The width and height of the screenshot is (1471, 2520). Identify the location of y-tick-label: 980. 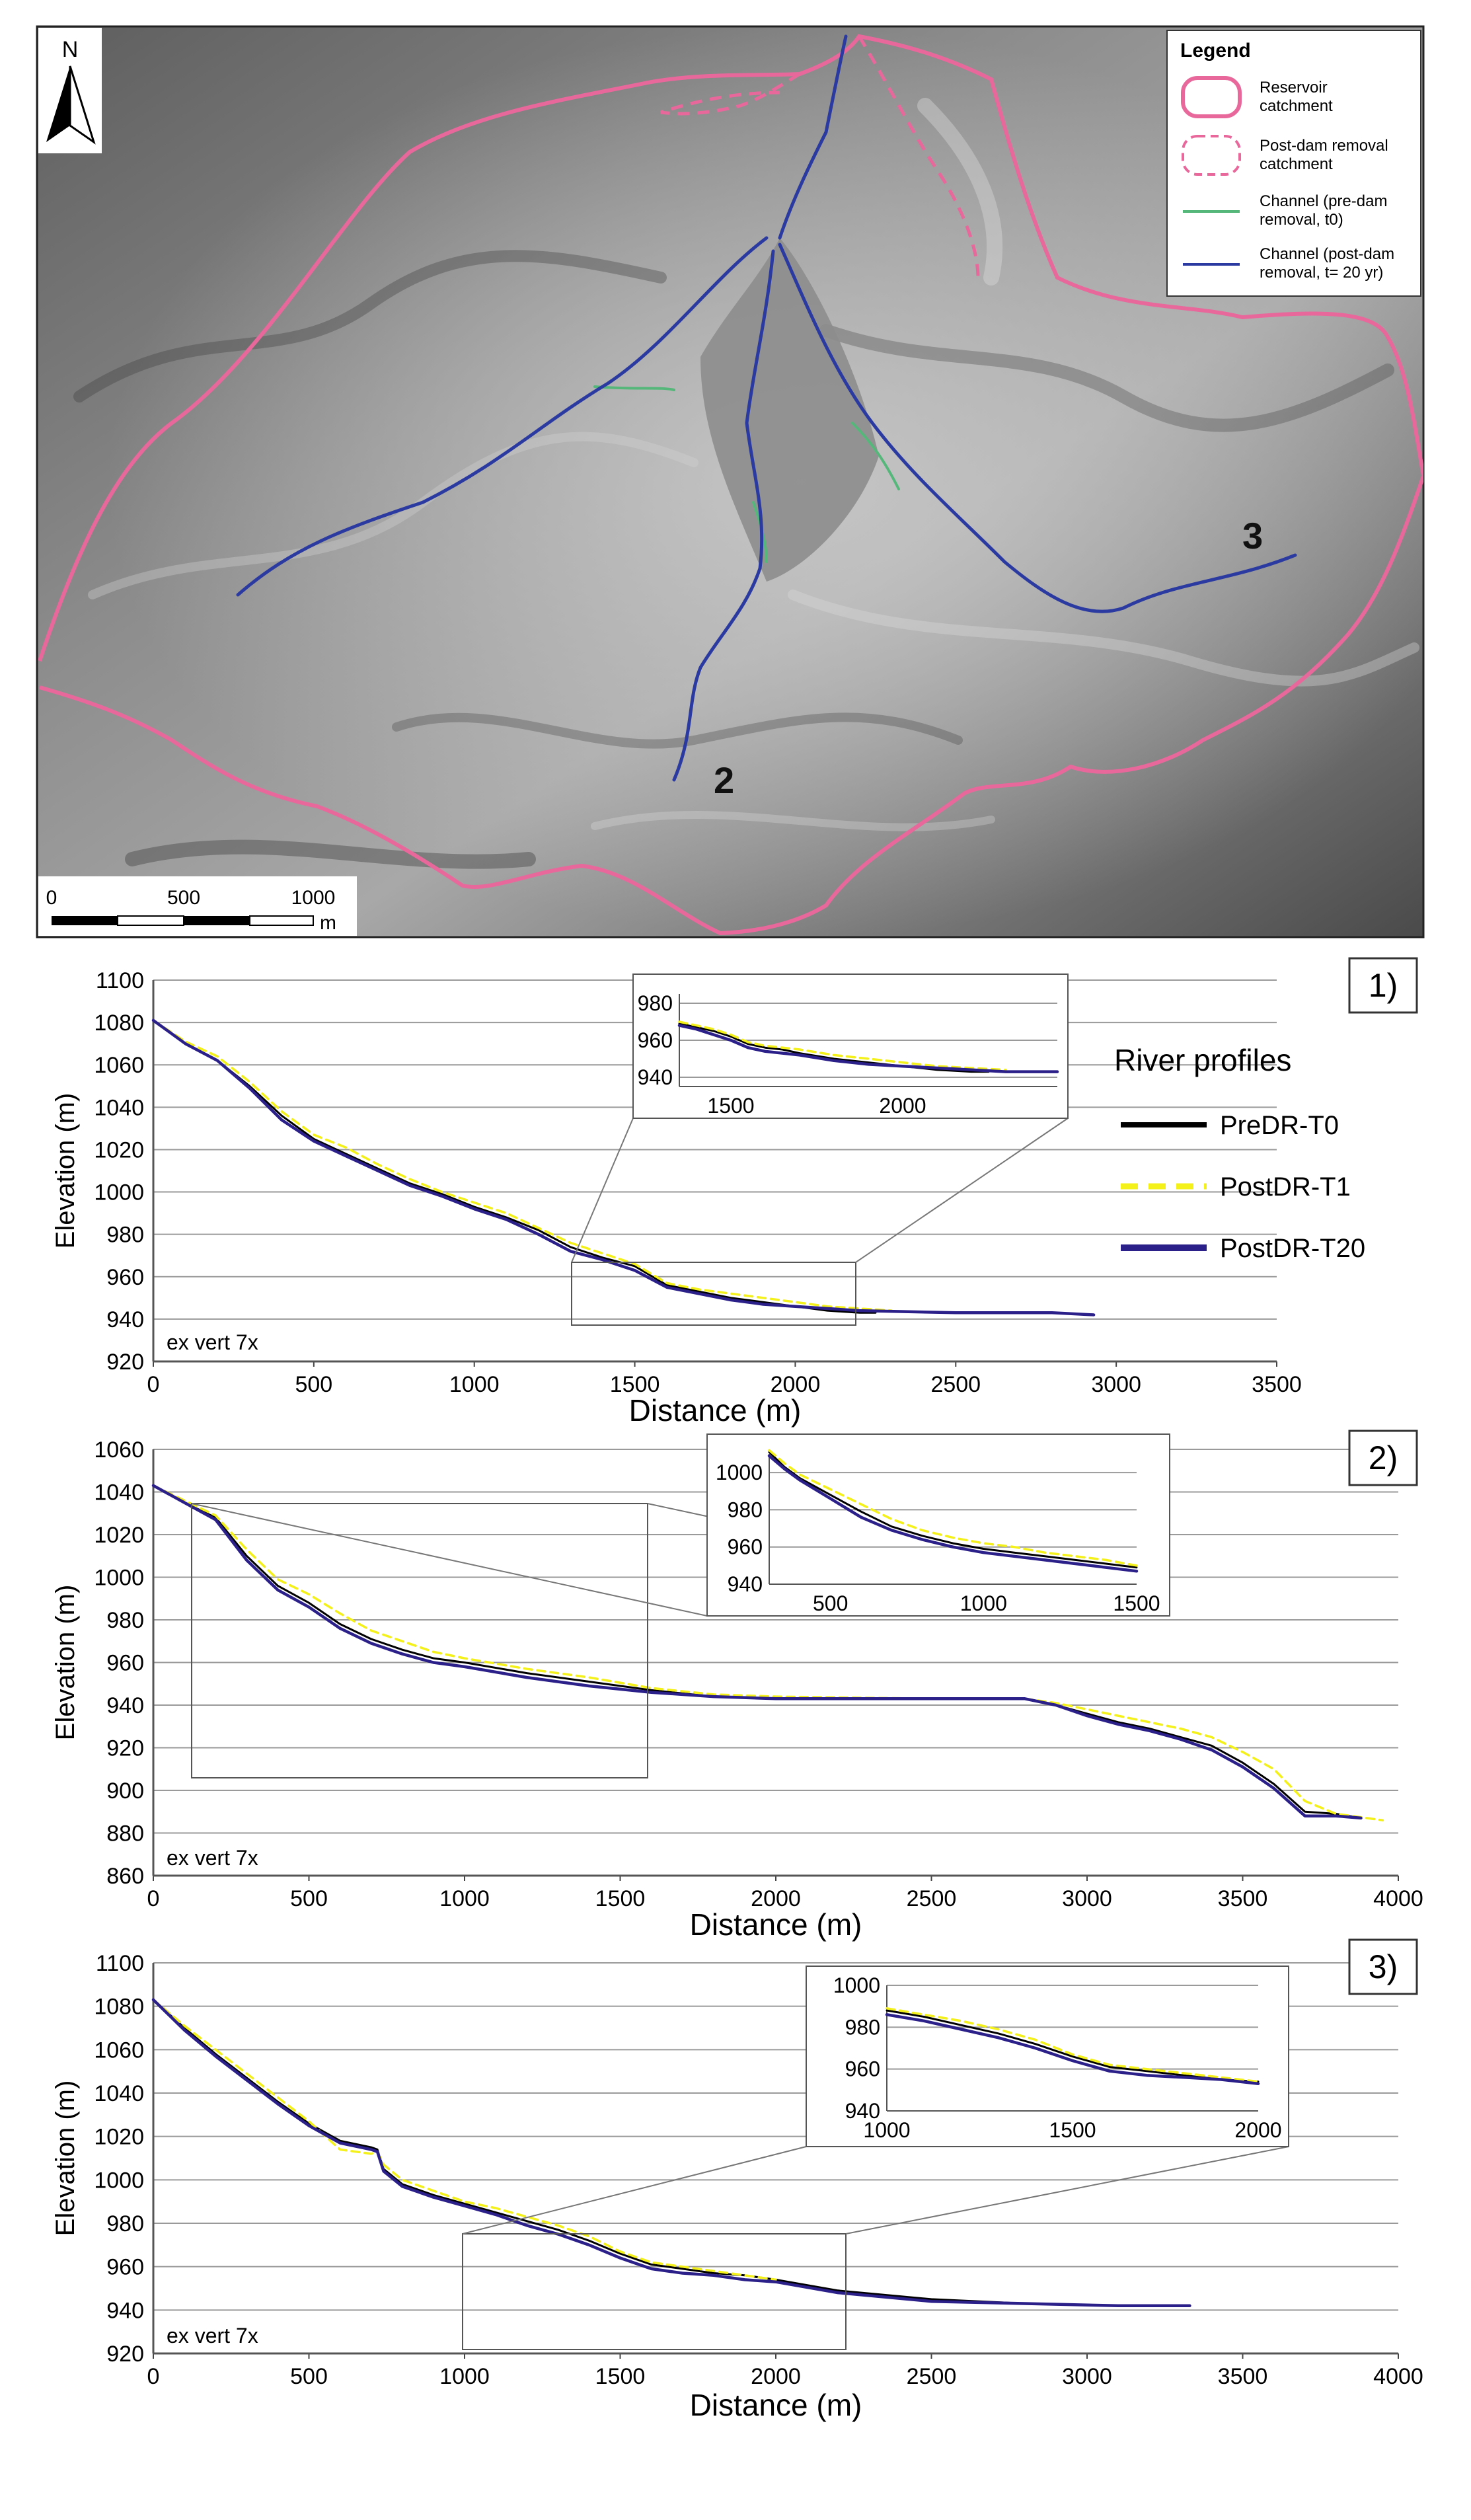
(125, 1620).